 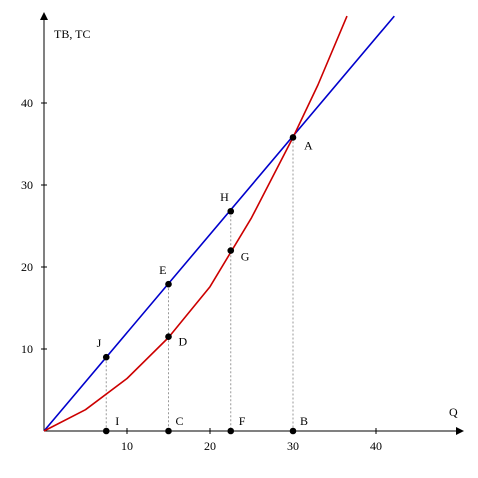 What do you see at coordinates (106, 431) in the screenshot?
I see `point-I` at bounding box center [106, 431].